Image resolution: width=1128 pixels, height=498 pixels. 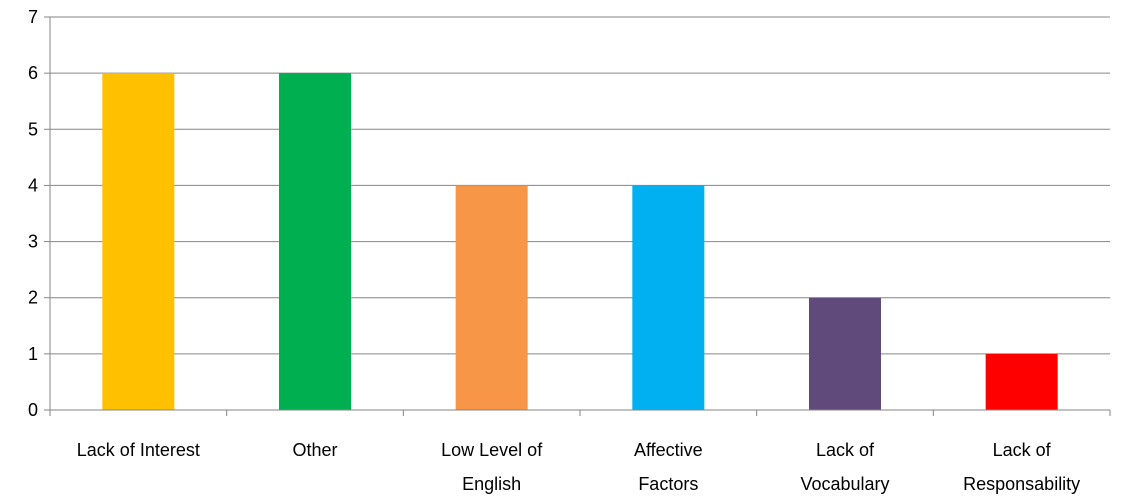 What do you see at coordinates (33, 213) in the screenshot?
I see `y-axis-tick-labels: 0 1 2 3 4 5 6 7` at bounding box center [33, 213].